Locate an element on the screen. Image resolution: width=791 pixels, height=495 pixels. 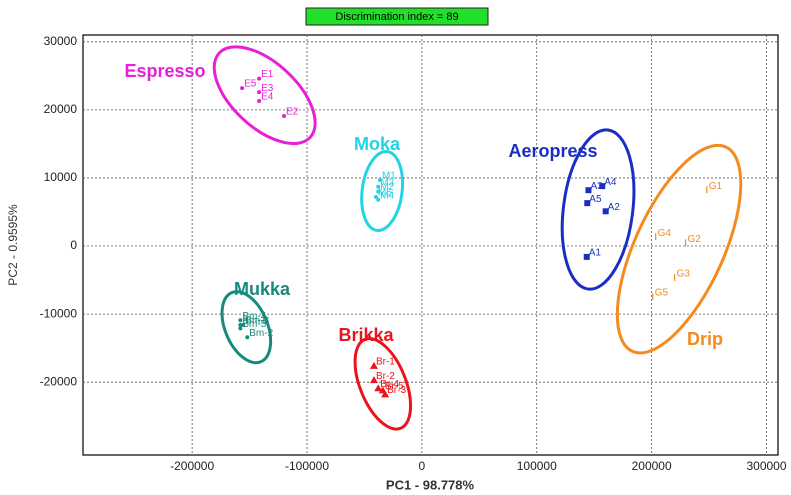
point-label: Bm-2 is located at coordinates (261, 333).